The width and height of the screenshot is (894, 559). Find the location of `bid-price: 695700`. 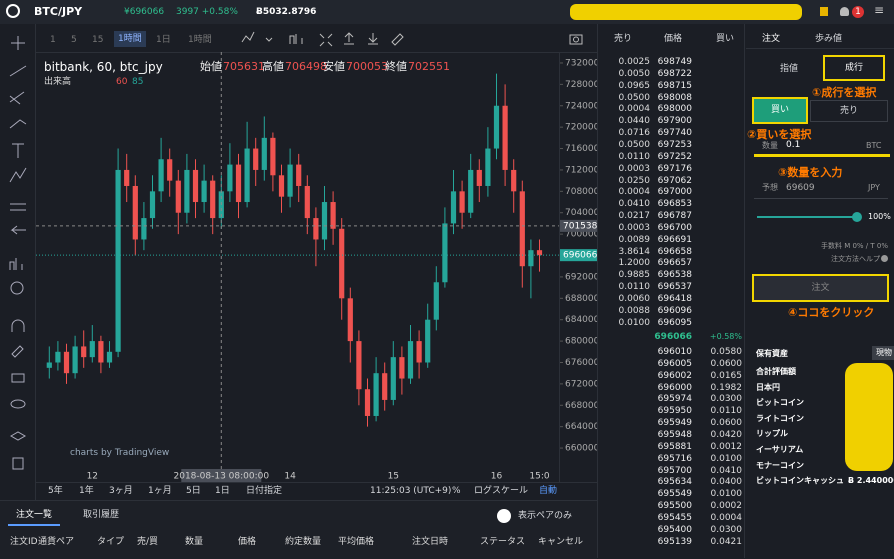

bid-price: 695700 is located at coordinates (674, 470).